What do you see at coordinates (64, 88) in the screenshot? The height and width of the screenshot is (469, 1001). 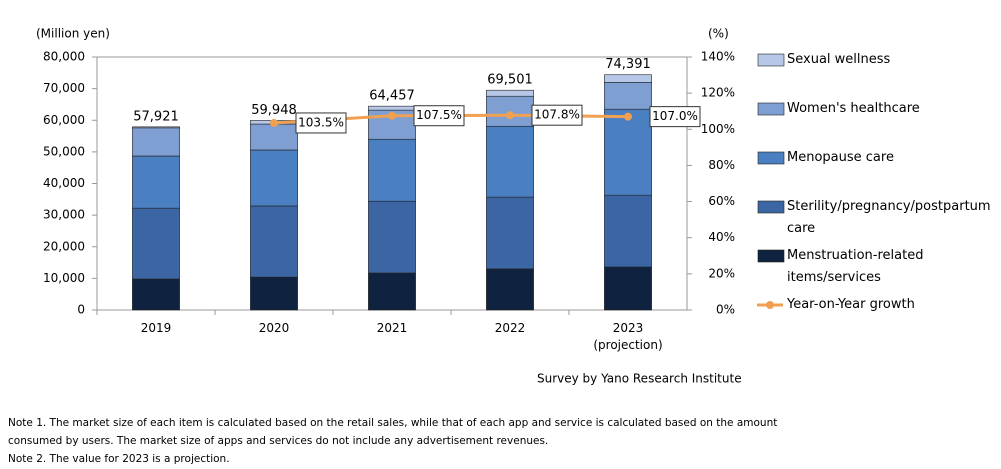 I see `y-tick-label: 70,000` at bounding box center [64, 88].